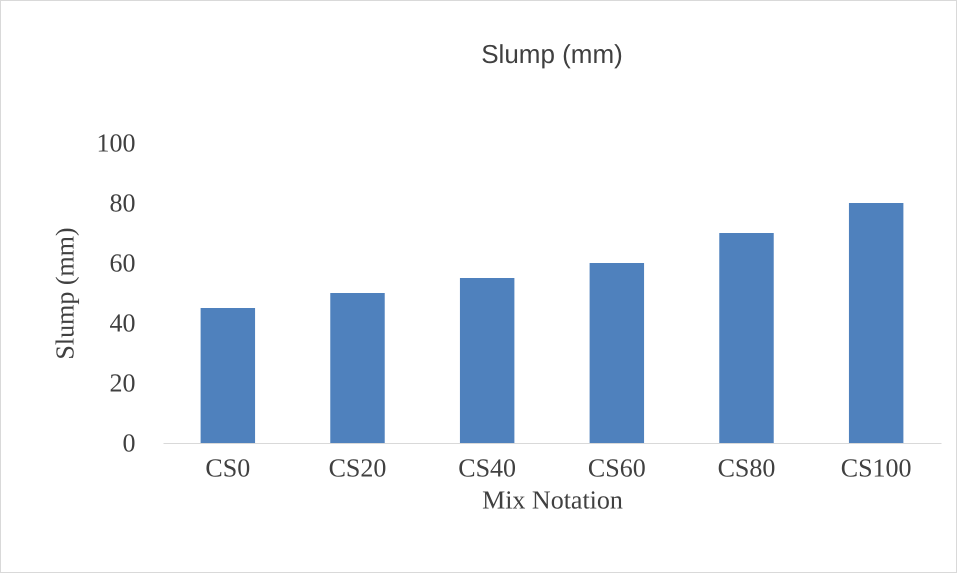 This screenshot has height=573, width=957. What do you see at coordinates (487, 468) in the screenshot?
I see `x-tick-label: CS40` at bounding box center [487, 468].